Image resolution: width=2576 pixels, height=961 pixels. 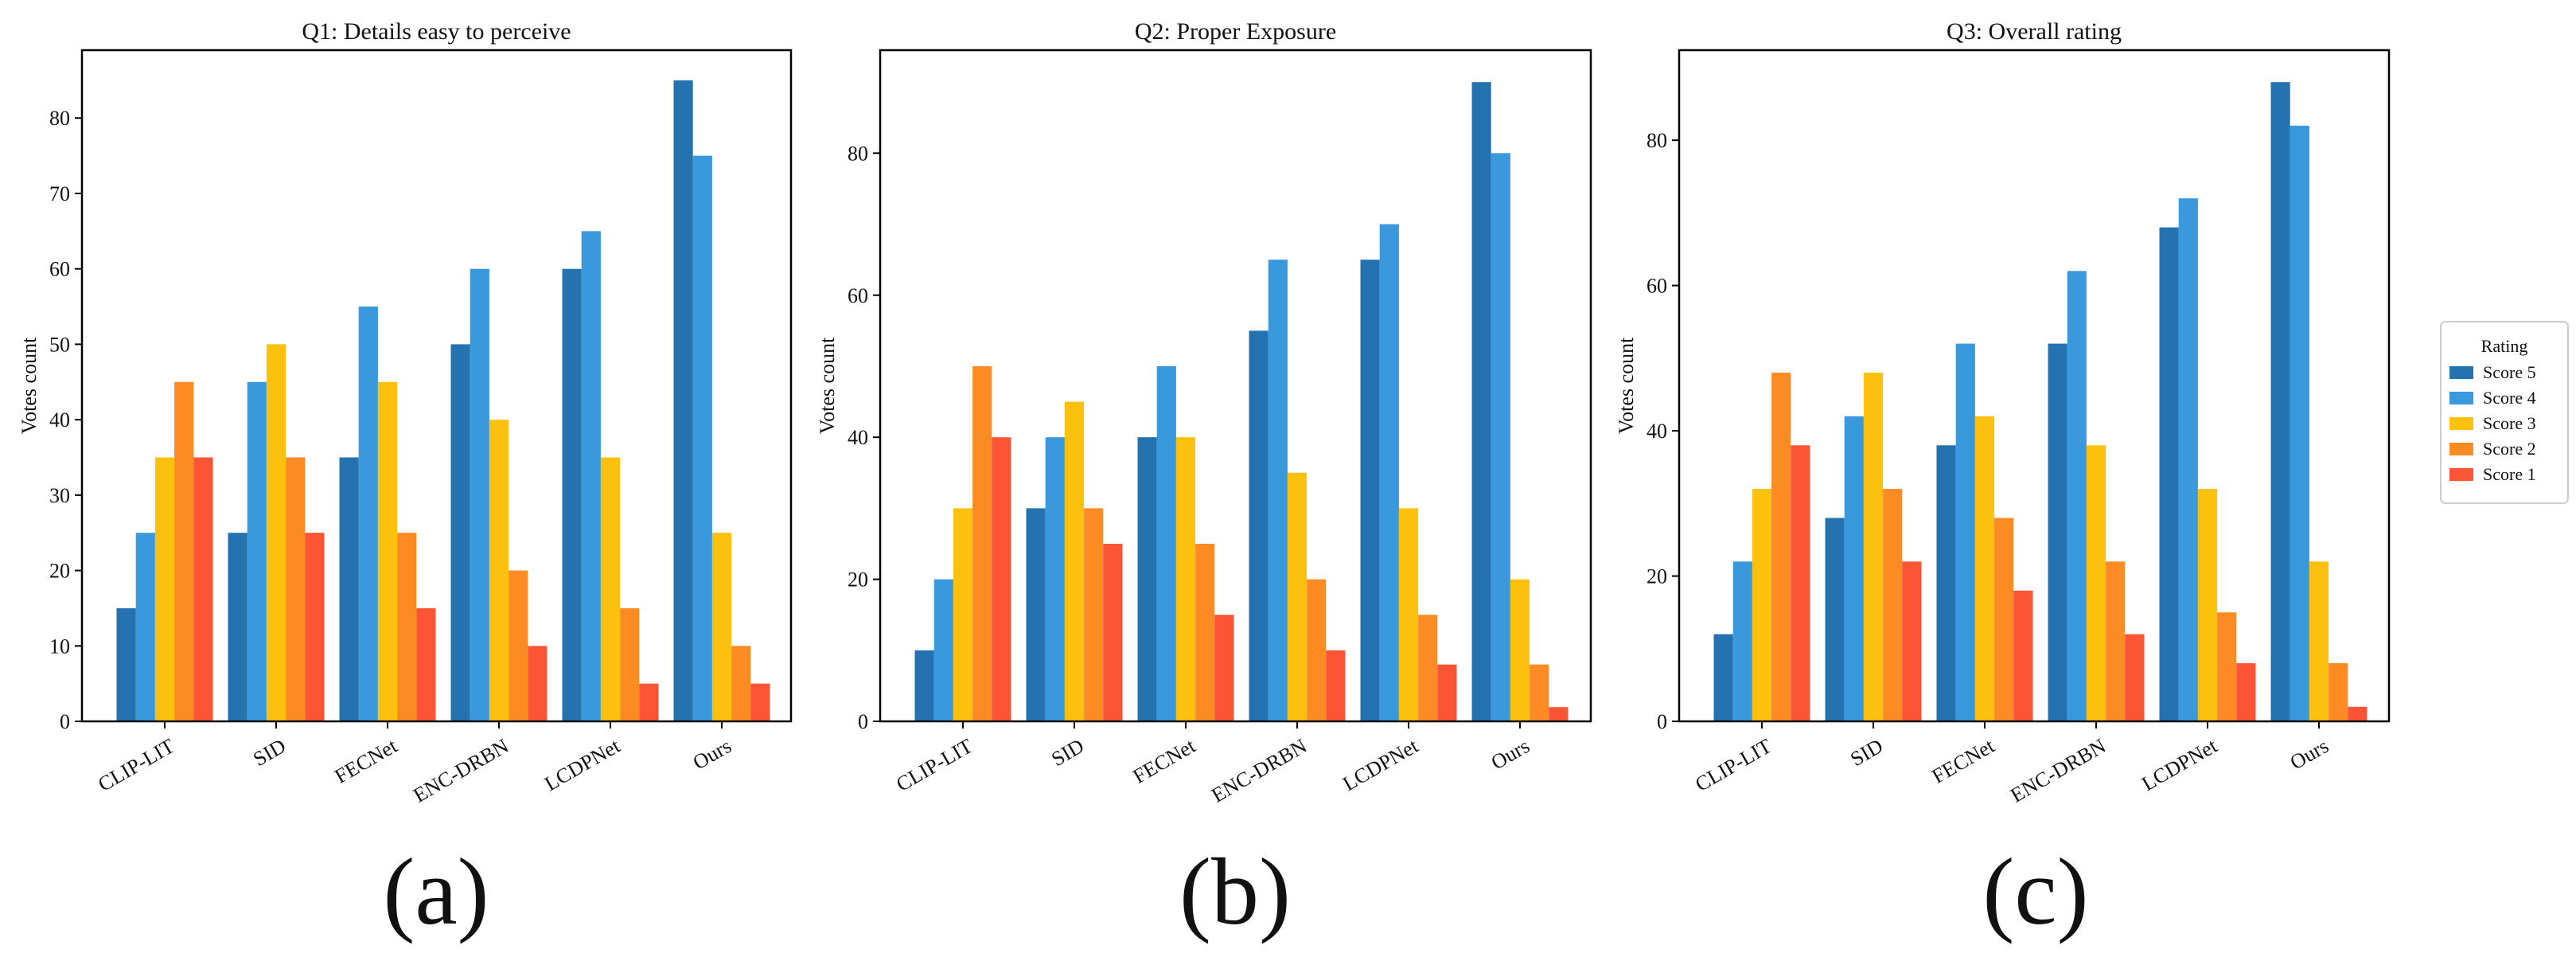 I want to click on x-tick-label: SID, so click(x=1866, y=752).